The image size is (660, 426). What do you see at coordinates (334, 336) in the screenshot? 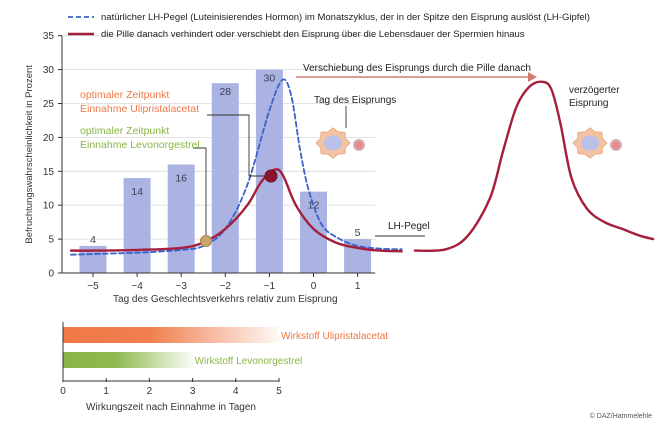
I see `duration-bar-label: Wirkstoff Ulipristalacetat` at bounding box center [334, 336].